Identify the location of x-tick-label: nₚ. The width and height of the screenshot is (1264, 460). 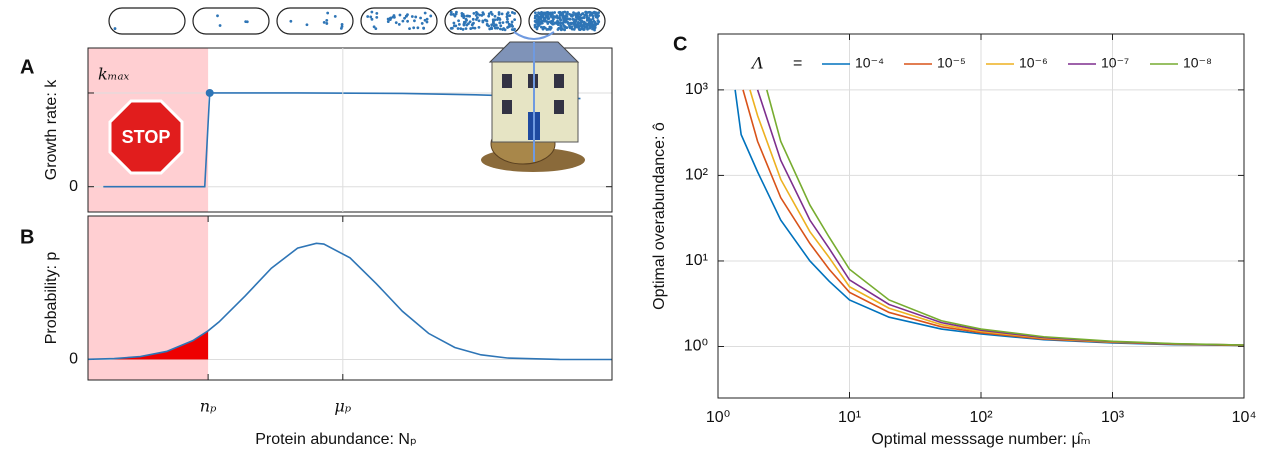
(208, 406).